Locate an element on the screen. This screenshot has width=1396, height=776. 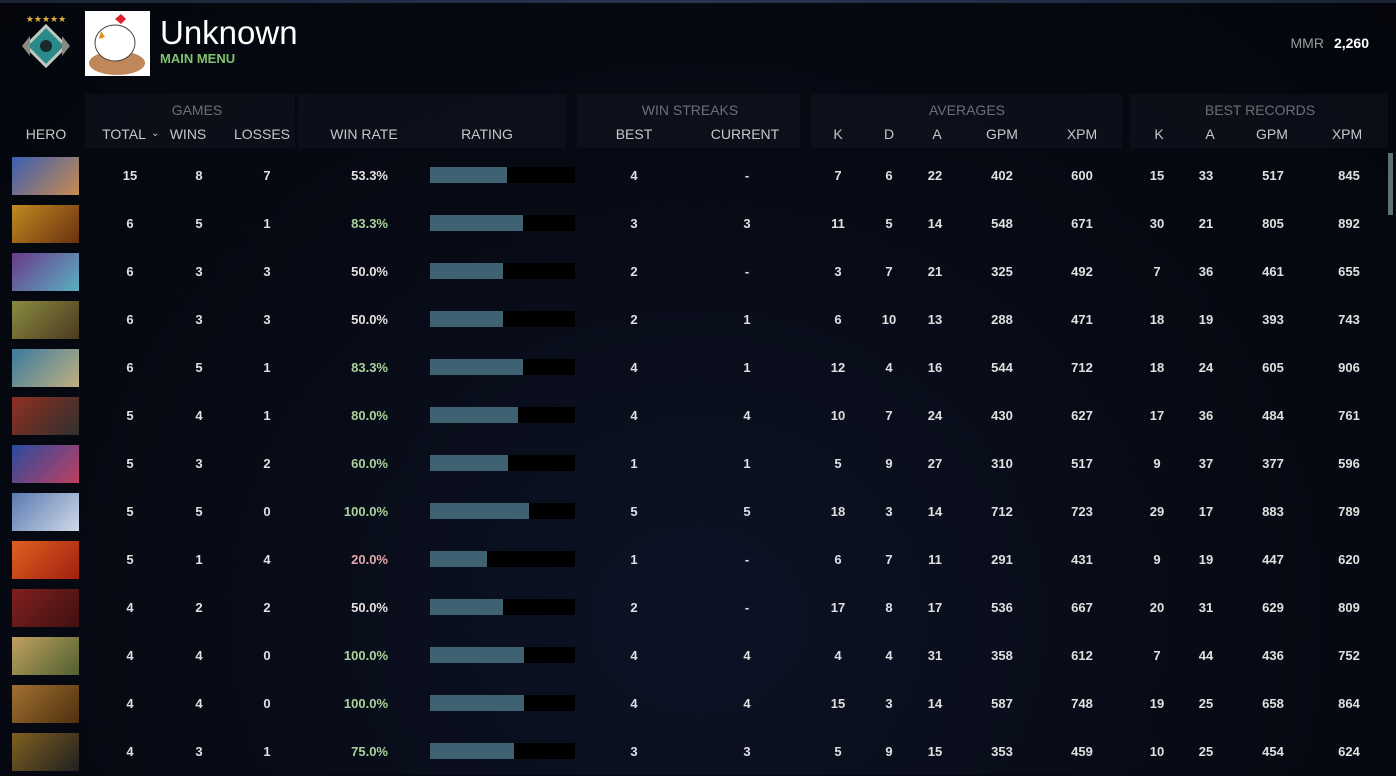
group-win-streaks: WIN STREAKS is located at coordinates (690, 110).